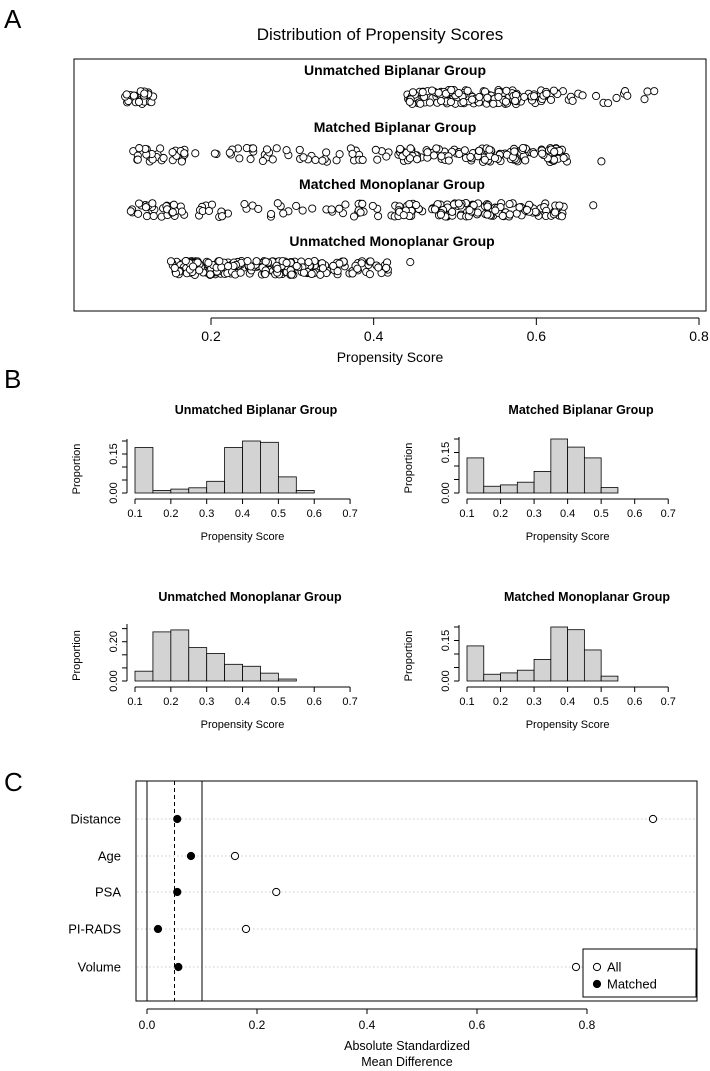 The image size is (710, 1071). Describe the element at coordinates (362, 209) in the screenshot. I see `points-matched-monoplanar-group` at that location.